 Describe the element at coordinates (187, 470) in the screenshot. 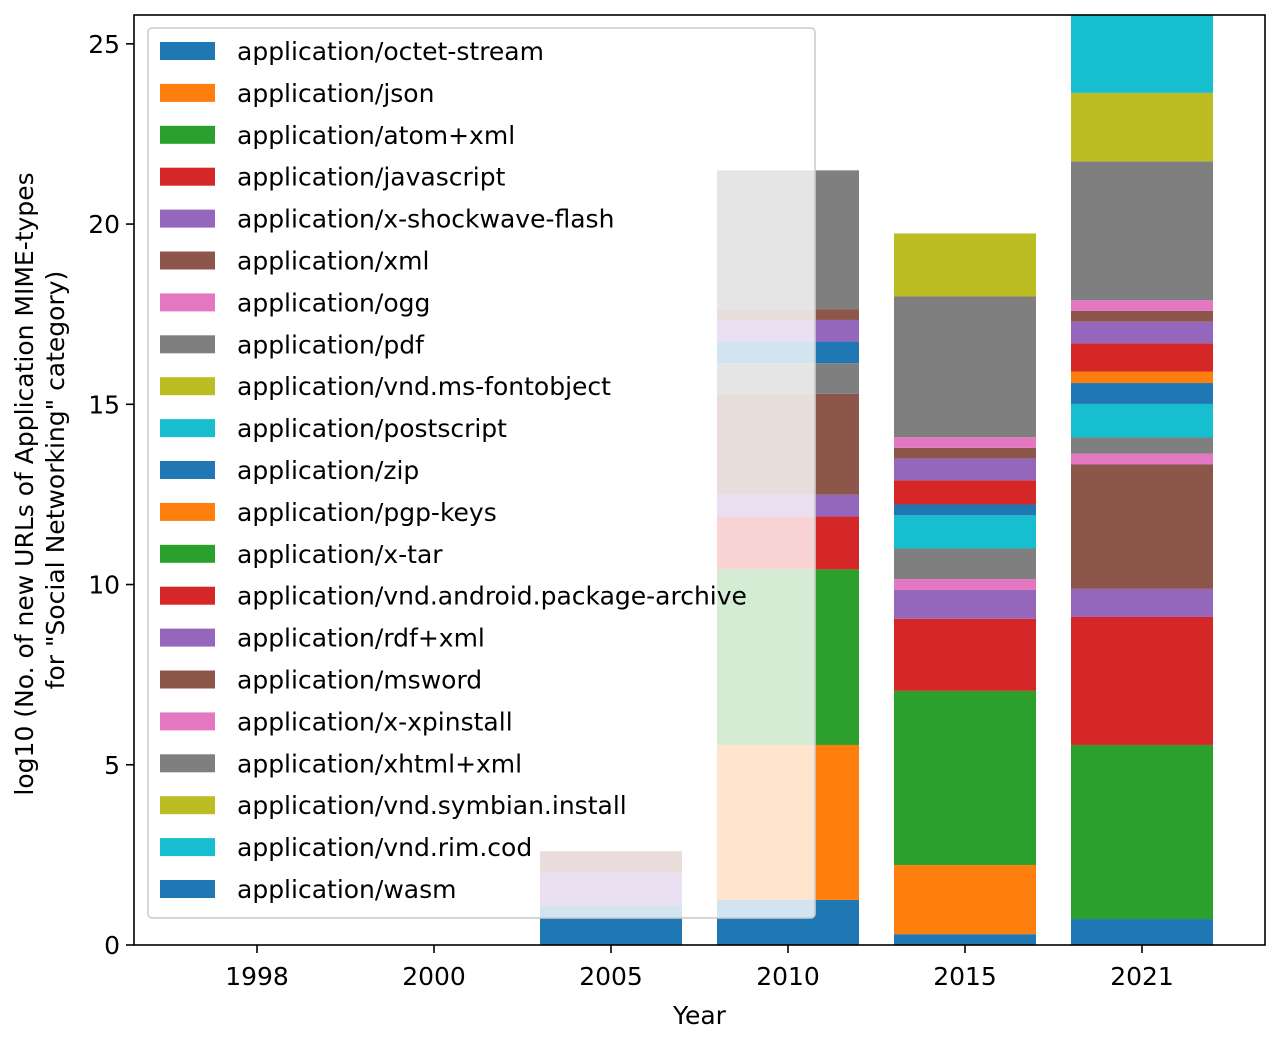

I see `legend-swatch-application-zip` at that location.